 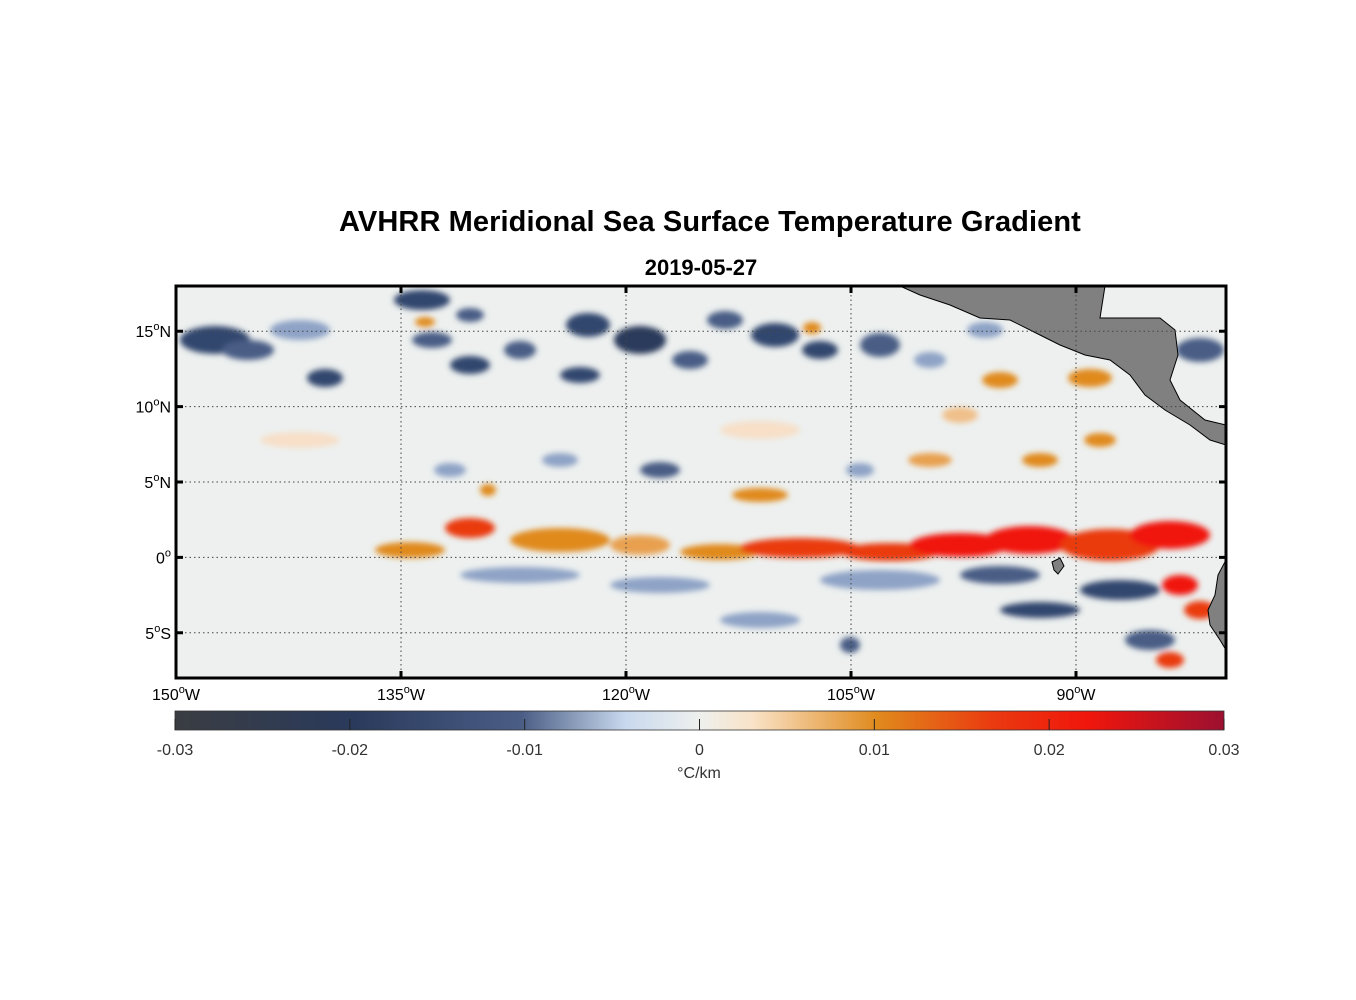 I want to click on lat-tick-label: 5oN, so click(x=157, y=482).